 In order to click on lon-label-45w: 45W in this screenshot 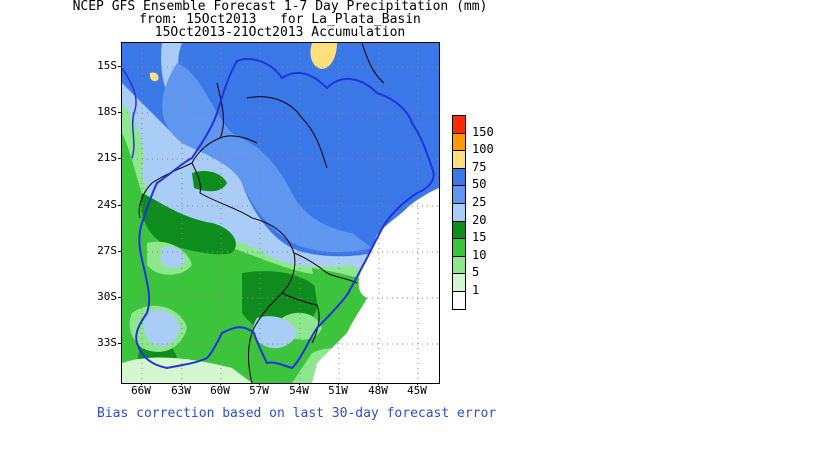, I will do `click(417, 390)`.